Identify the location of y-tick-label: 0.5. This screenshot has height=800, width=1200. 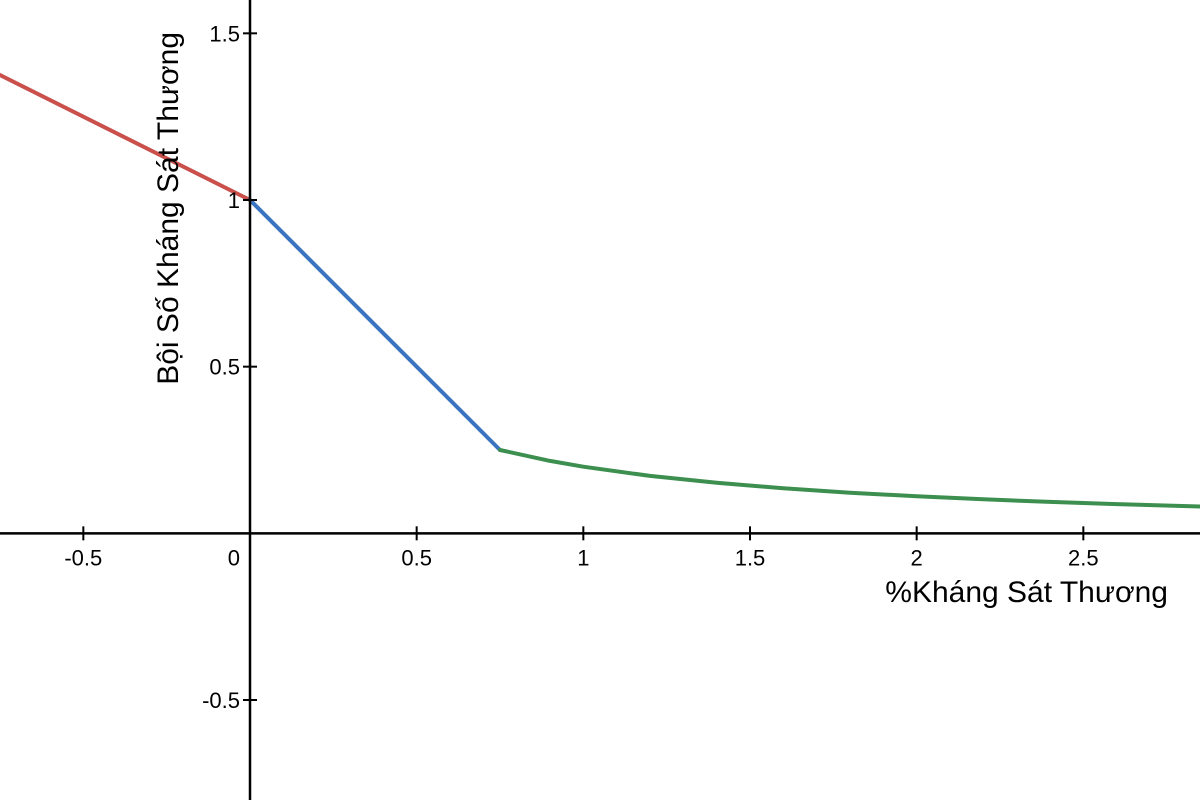
(224, 367).